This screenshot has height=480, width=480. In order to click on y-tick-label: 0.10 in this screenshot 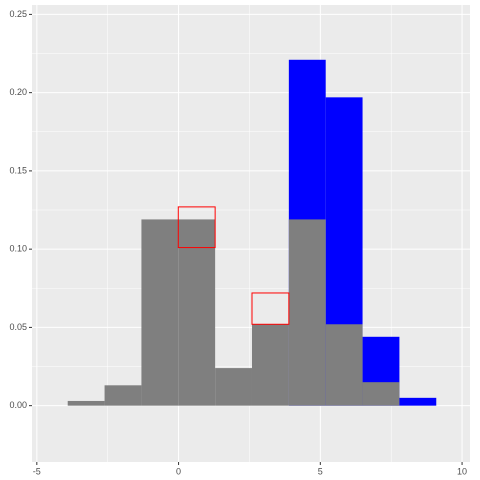, I will do `click(18, 249)`.